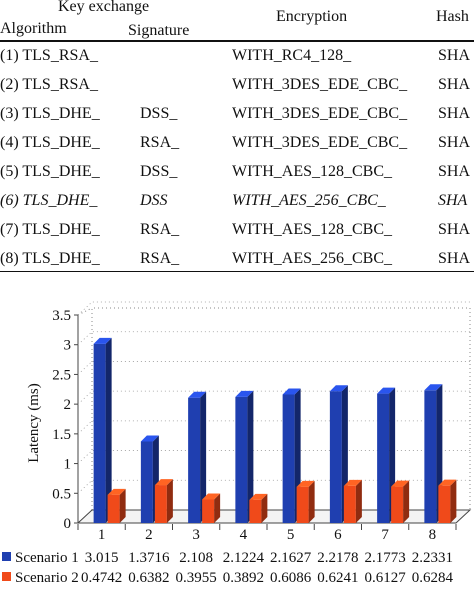 The height and width of the screenshot is (593, 474). I want to click on data-value-label: 3.015, so click(102, 558).